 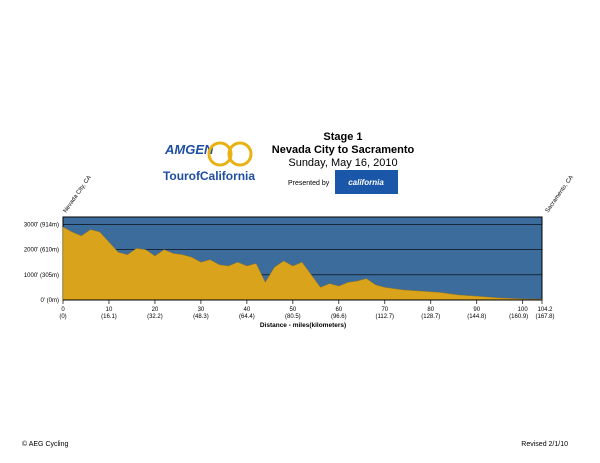 I want to click on x-tick-km-label: (167.8), so click(x=544, y=317).